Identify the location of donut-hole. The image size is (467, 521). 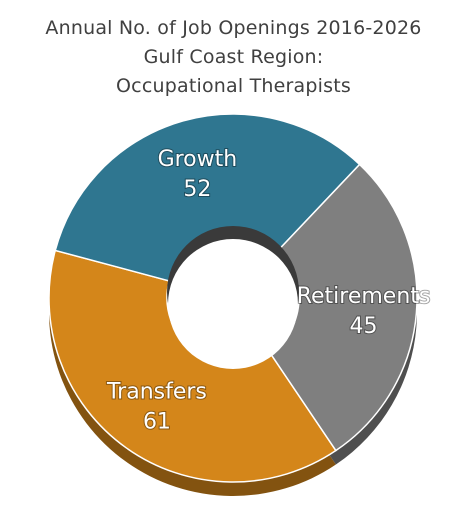
(233, 304).